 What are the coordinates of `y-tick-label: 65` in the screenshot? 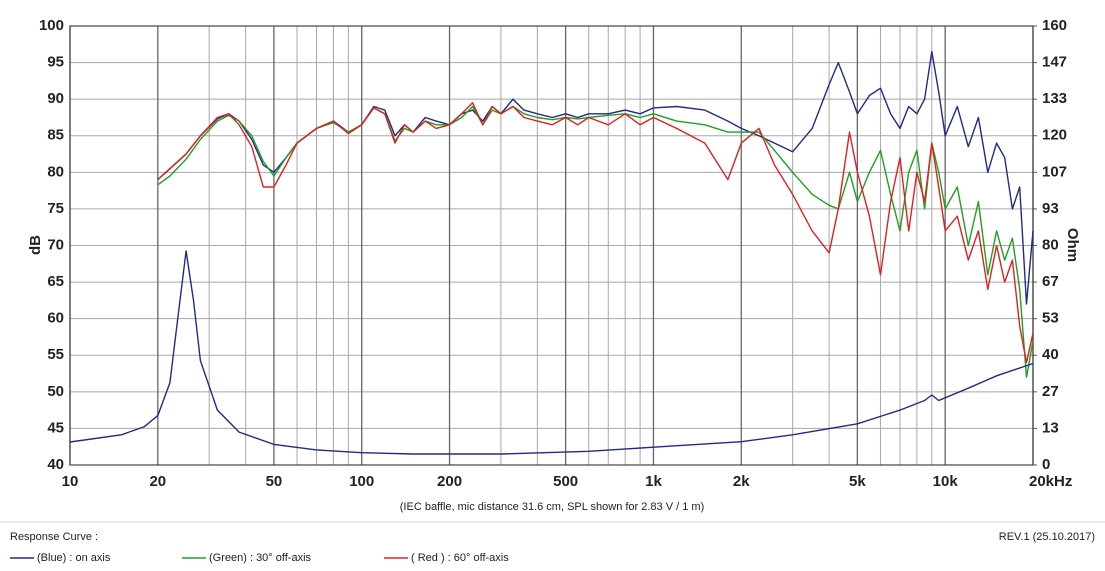 It's located at (55, 281).